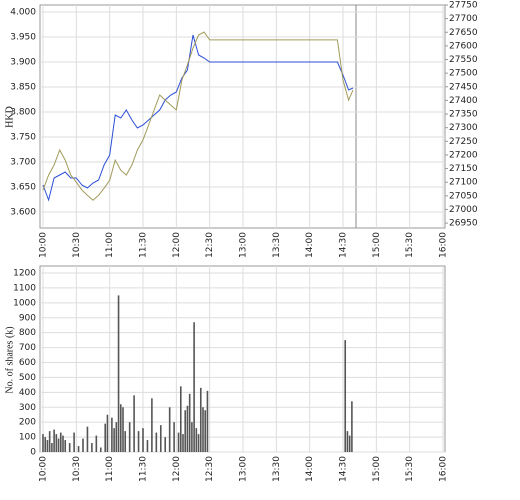  What do you see at coordinates (463, 46) in the screenshot?
I see `y2-tick-label: 27600` at bounding box center [463, 46].